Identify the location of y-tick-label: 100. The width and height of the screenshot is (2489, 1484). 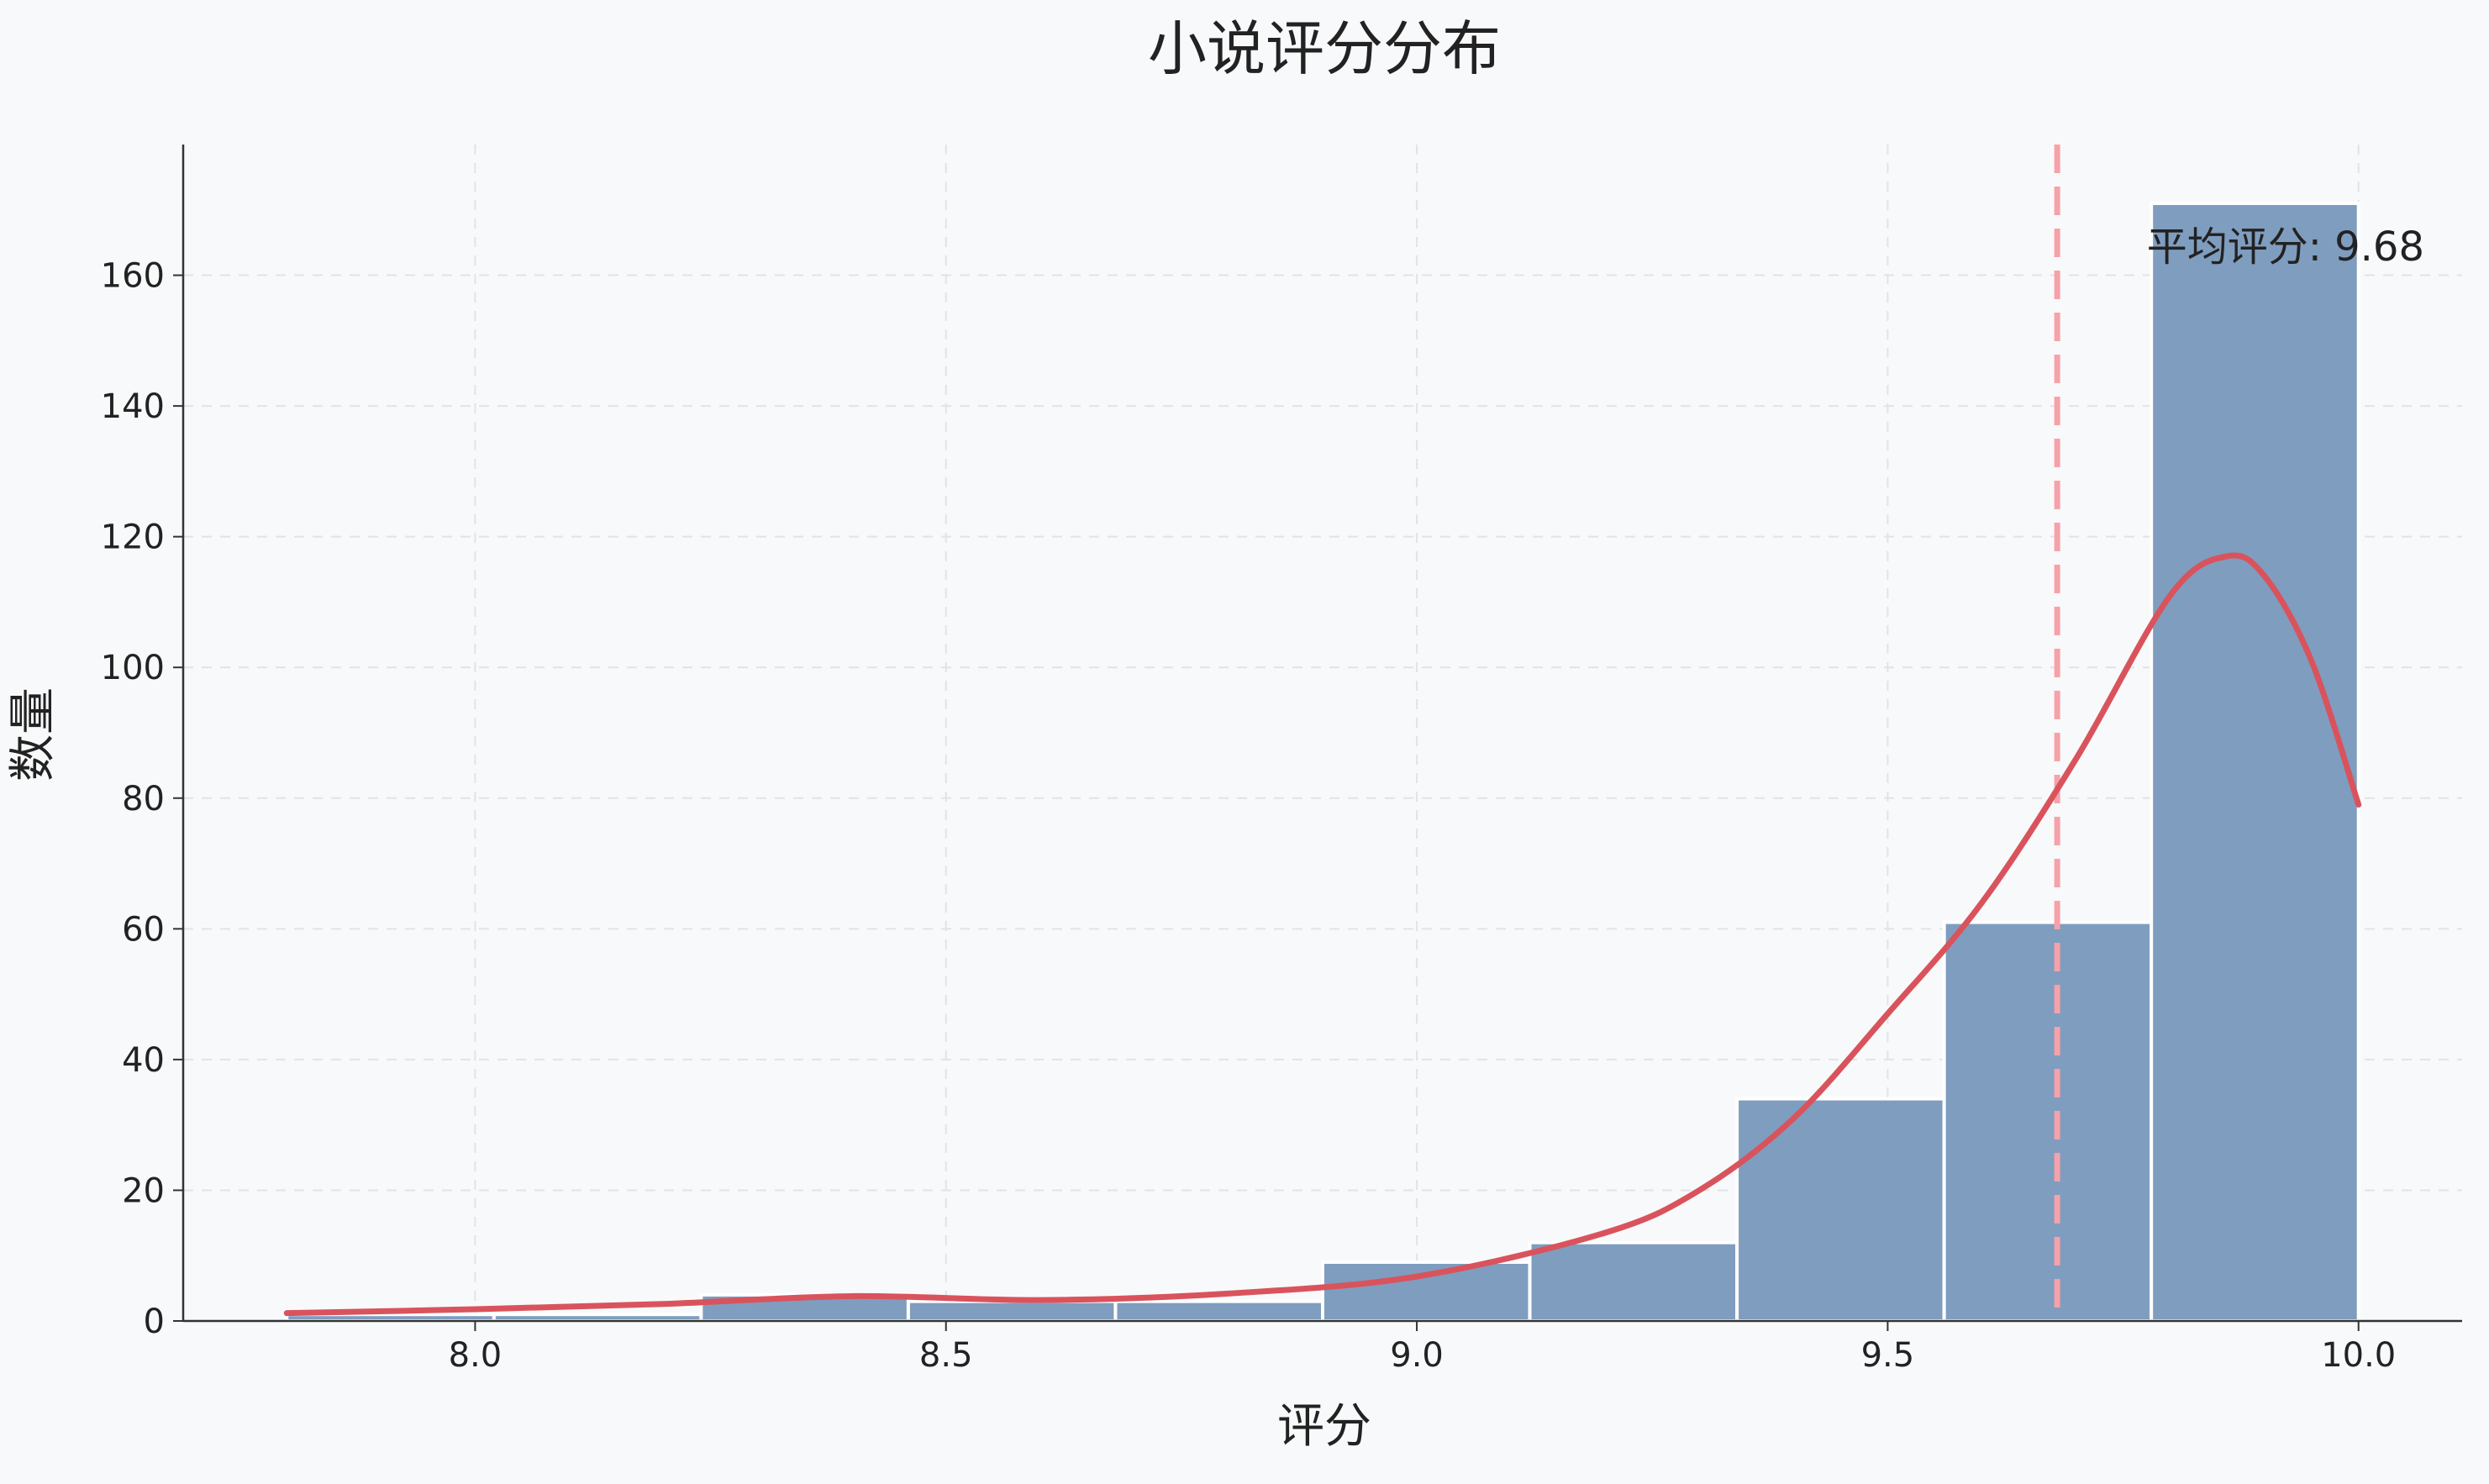
(133, 668).